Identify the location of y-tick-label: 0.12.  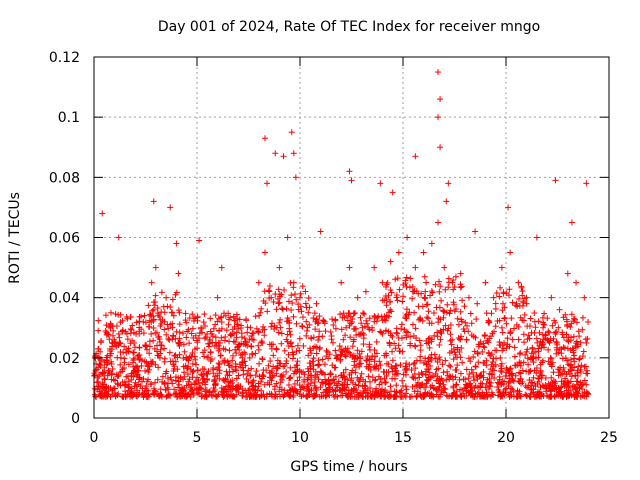
(64, 58).